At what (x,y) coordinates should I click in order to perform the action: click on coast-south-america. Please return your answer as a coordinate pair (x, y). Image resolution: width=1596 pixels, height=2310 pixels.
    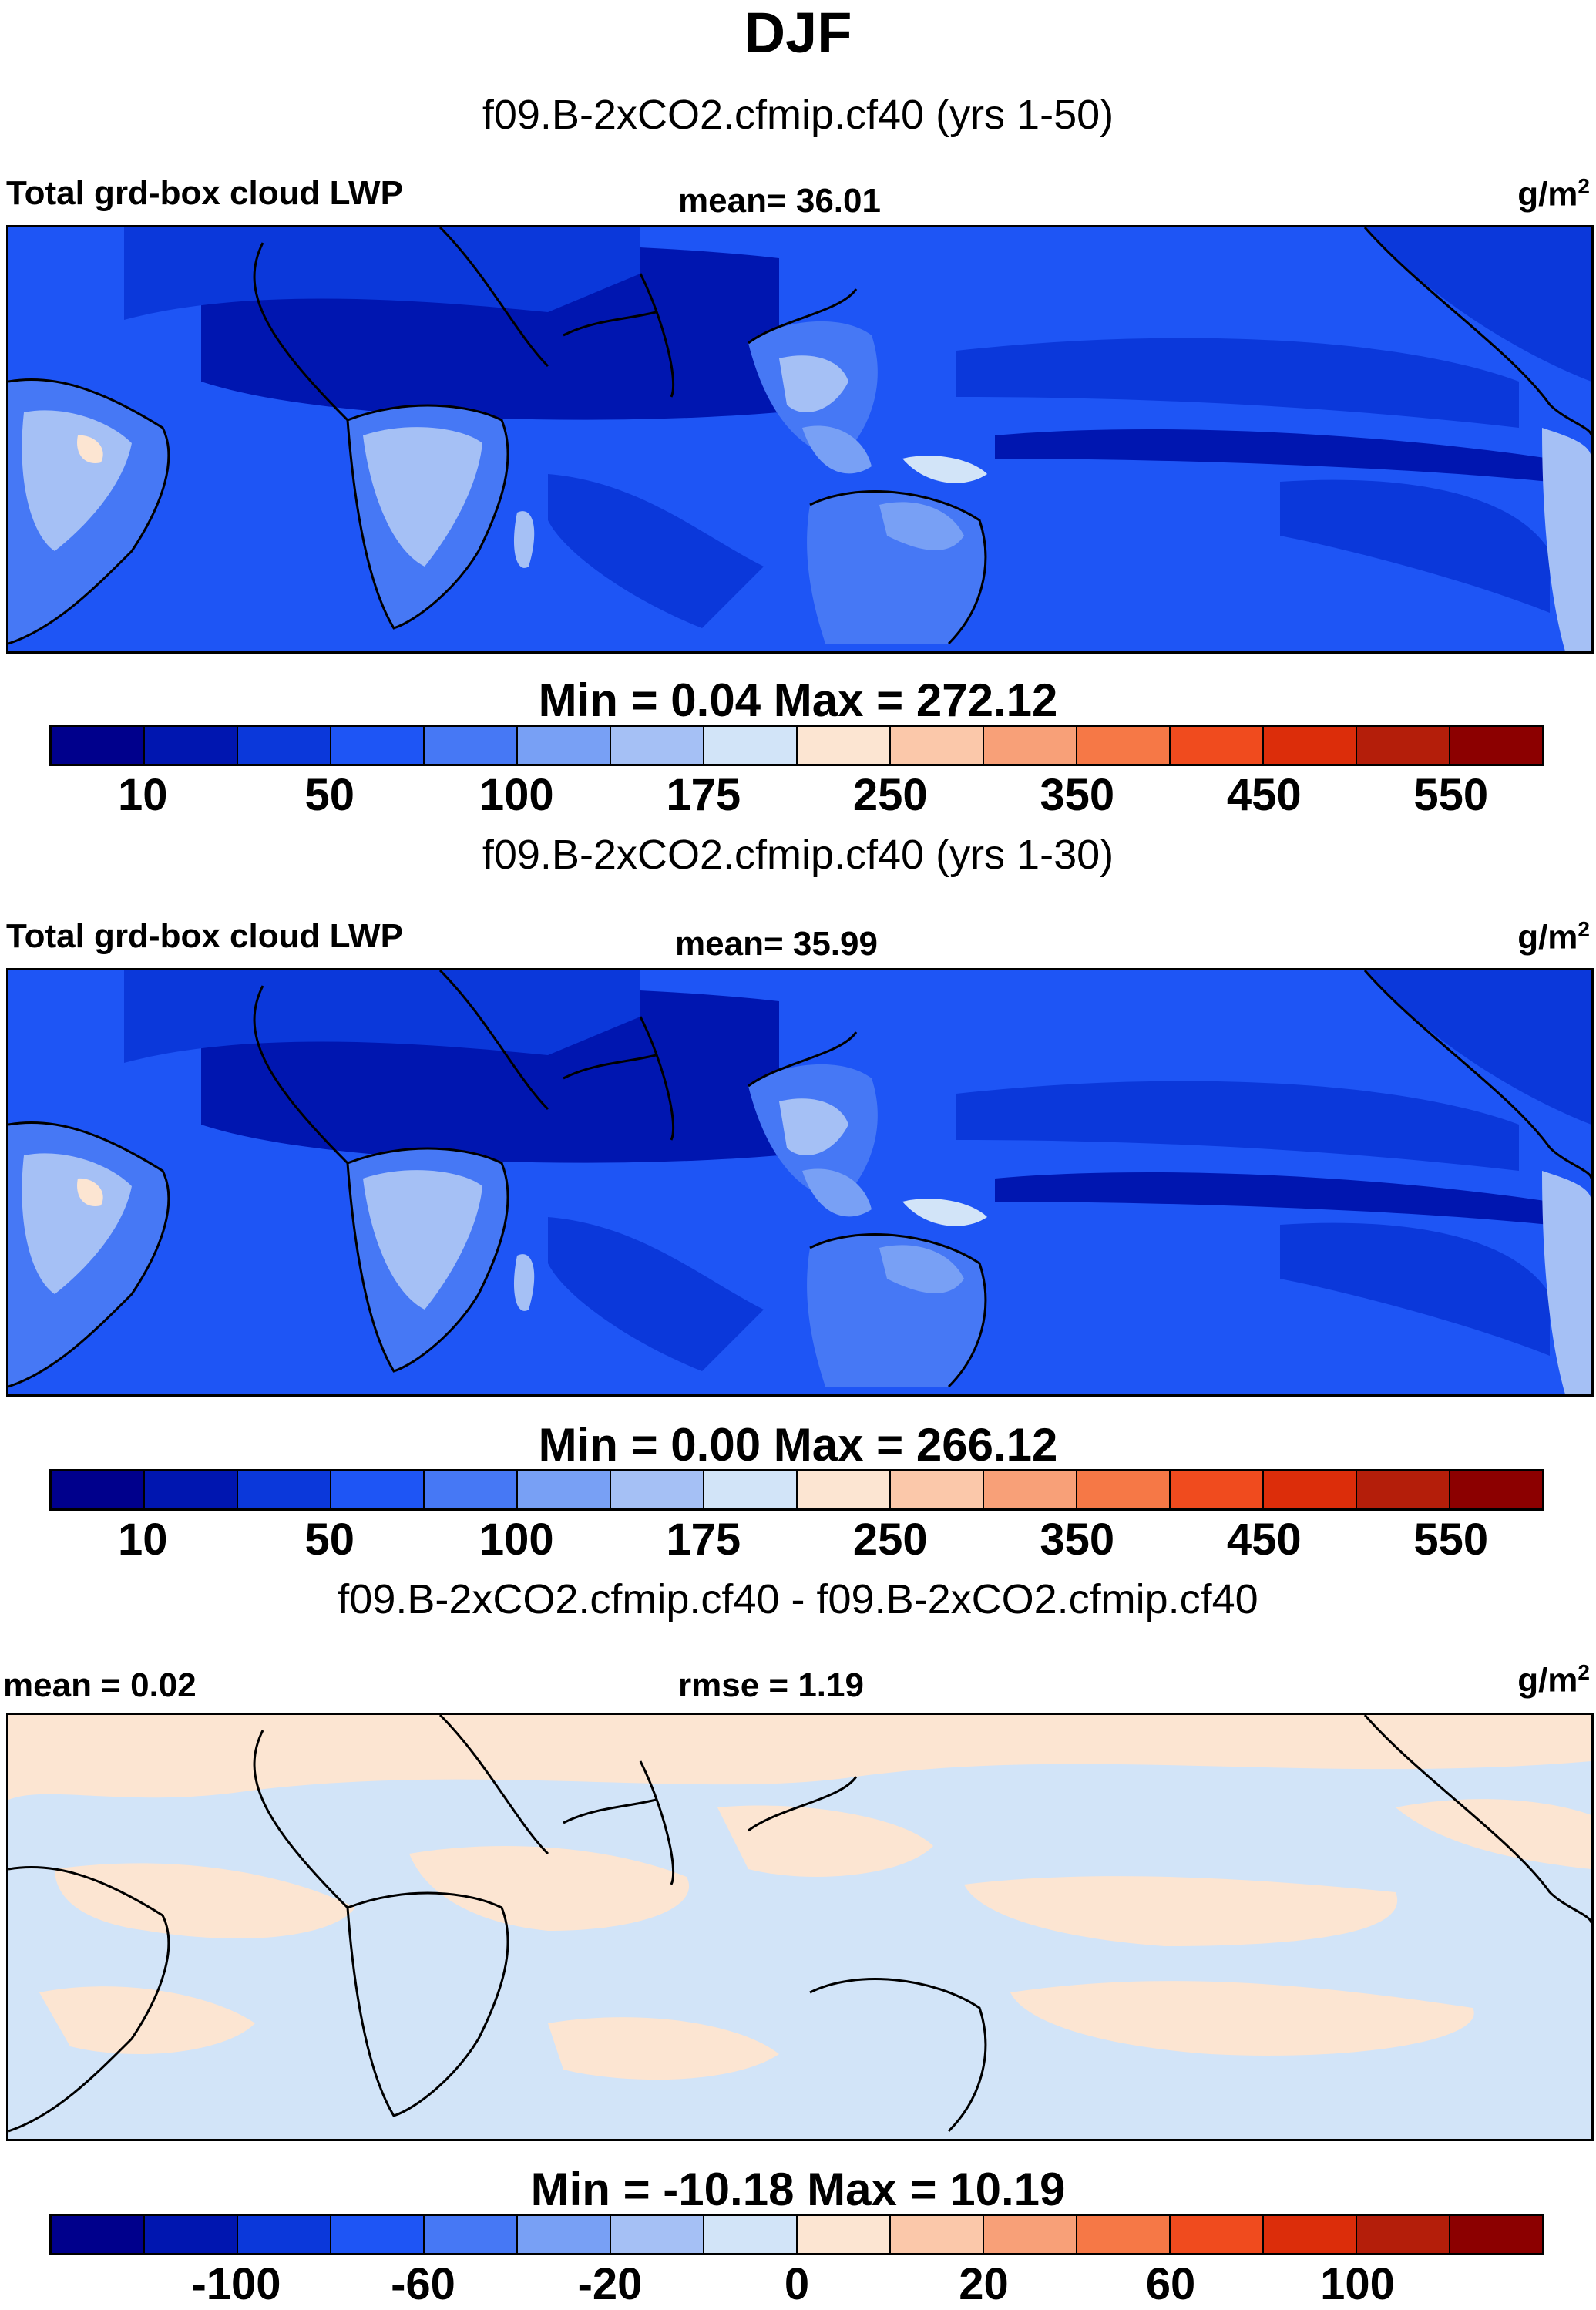
    Looking at the image, I should click on (89, 1999).